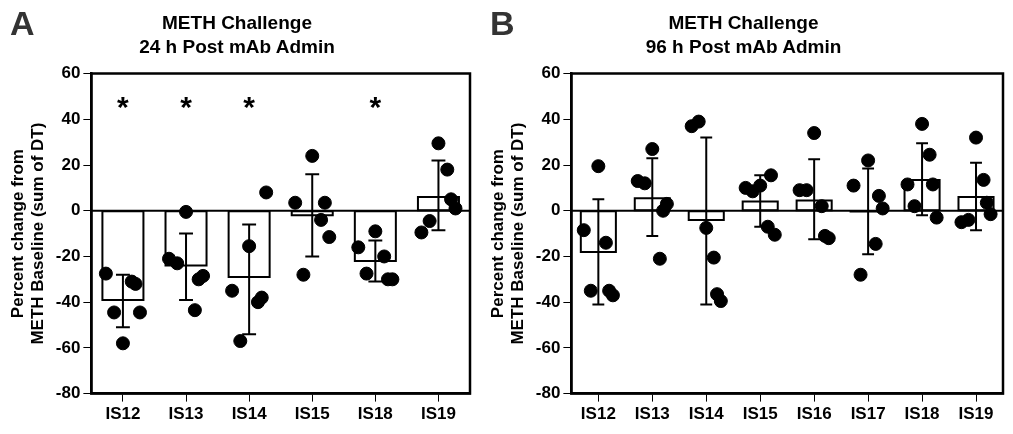 This screenshot has height=434, width=1013. What do you see at coordinates (868, 414) in the screenshot?
I see `x-tick-label: IS17` at bounding box center [868, 414].